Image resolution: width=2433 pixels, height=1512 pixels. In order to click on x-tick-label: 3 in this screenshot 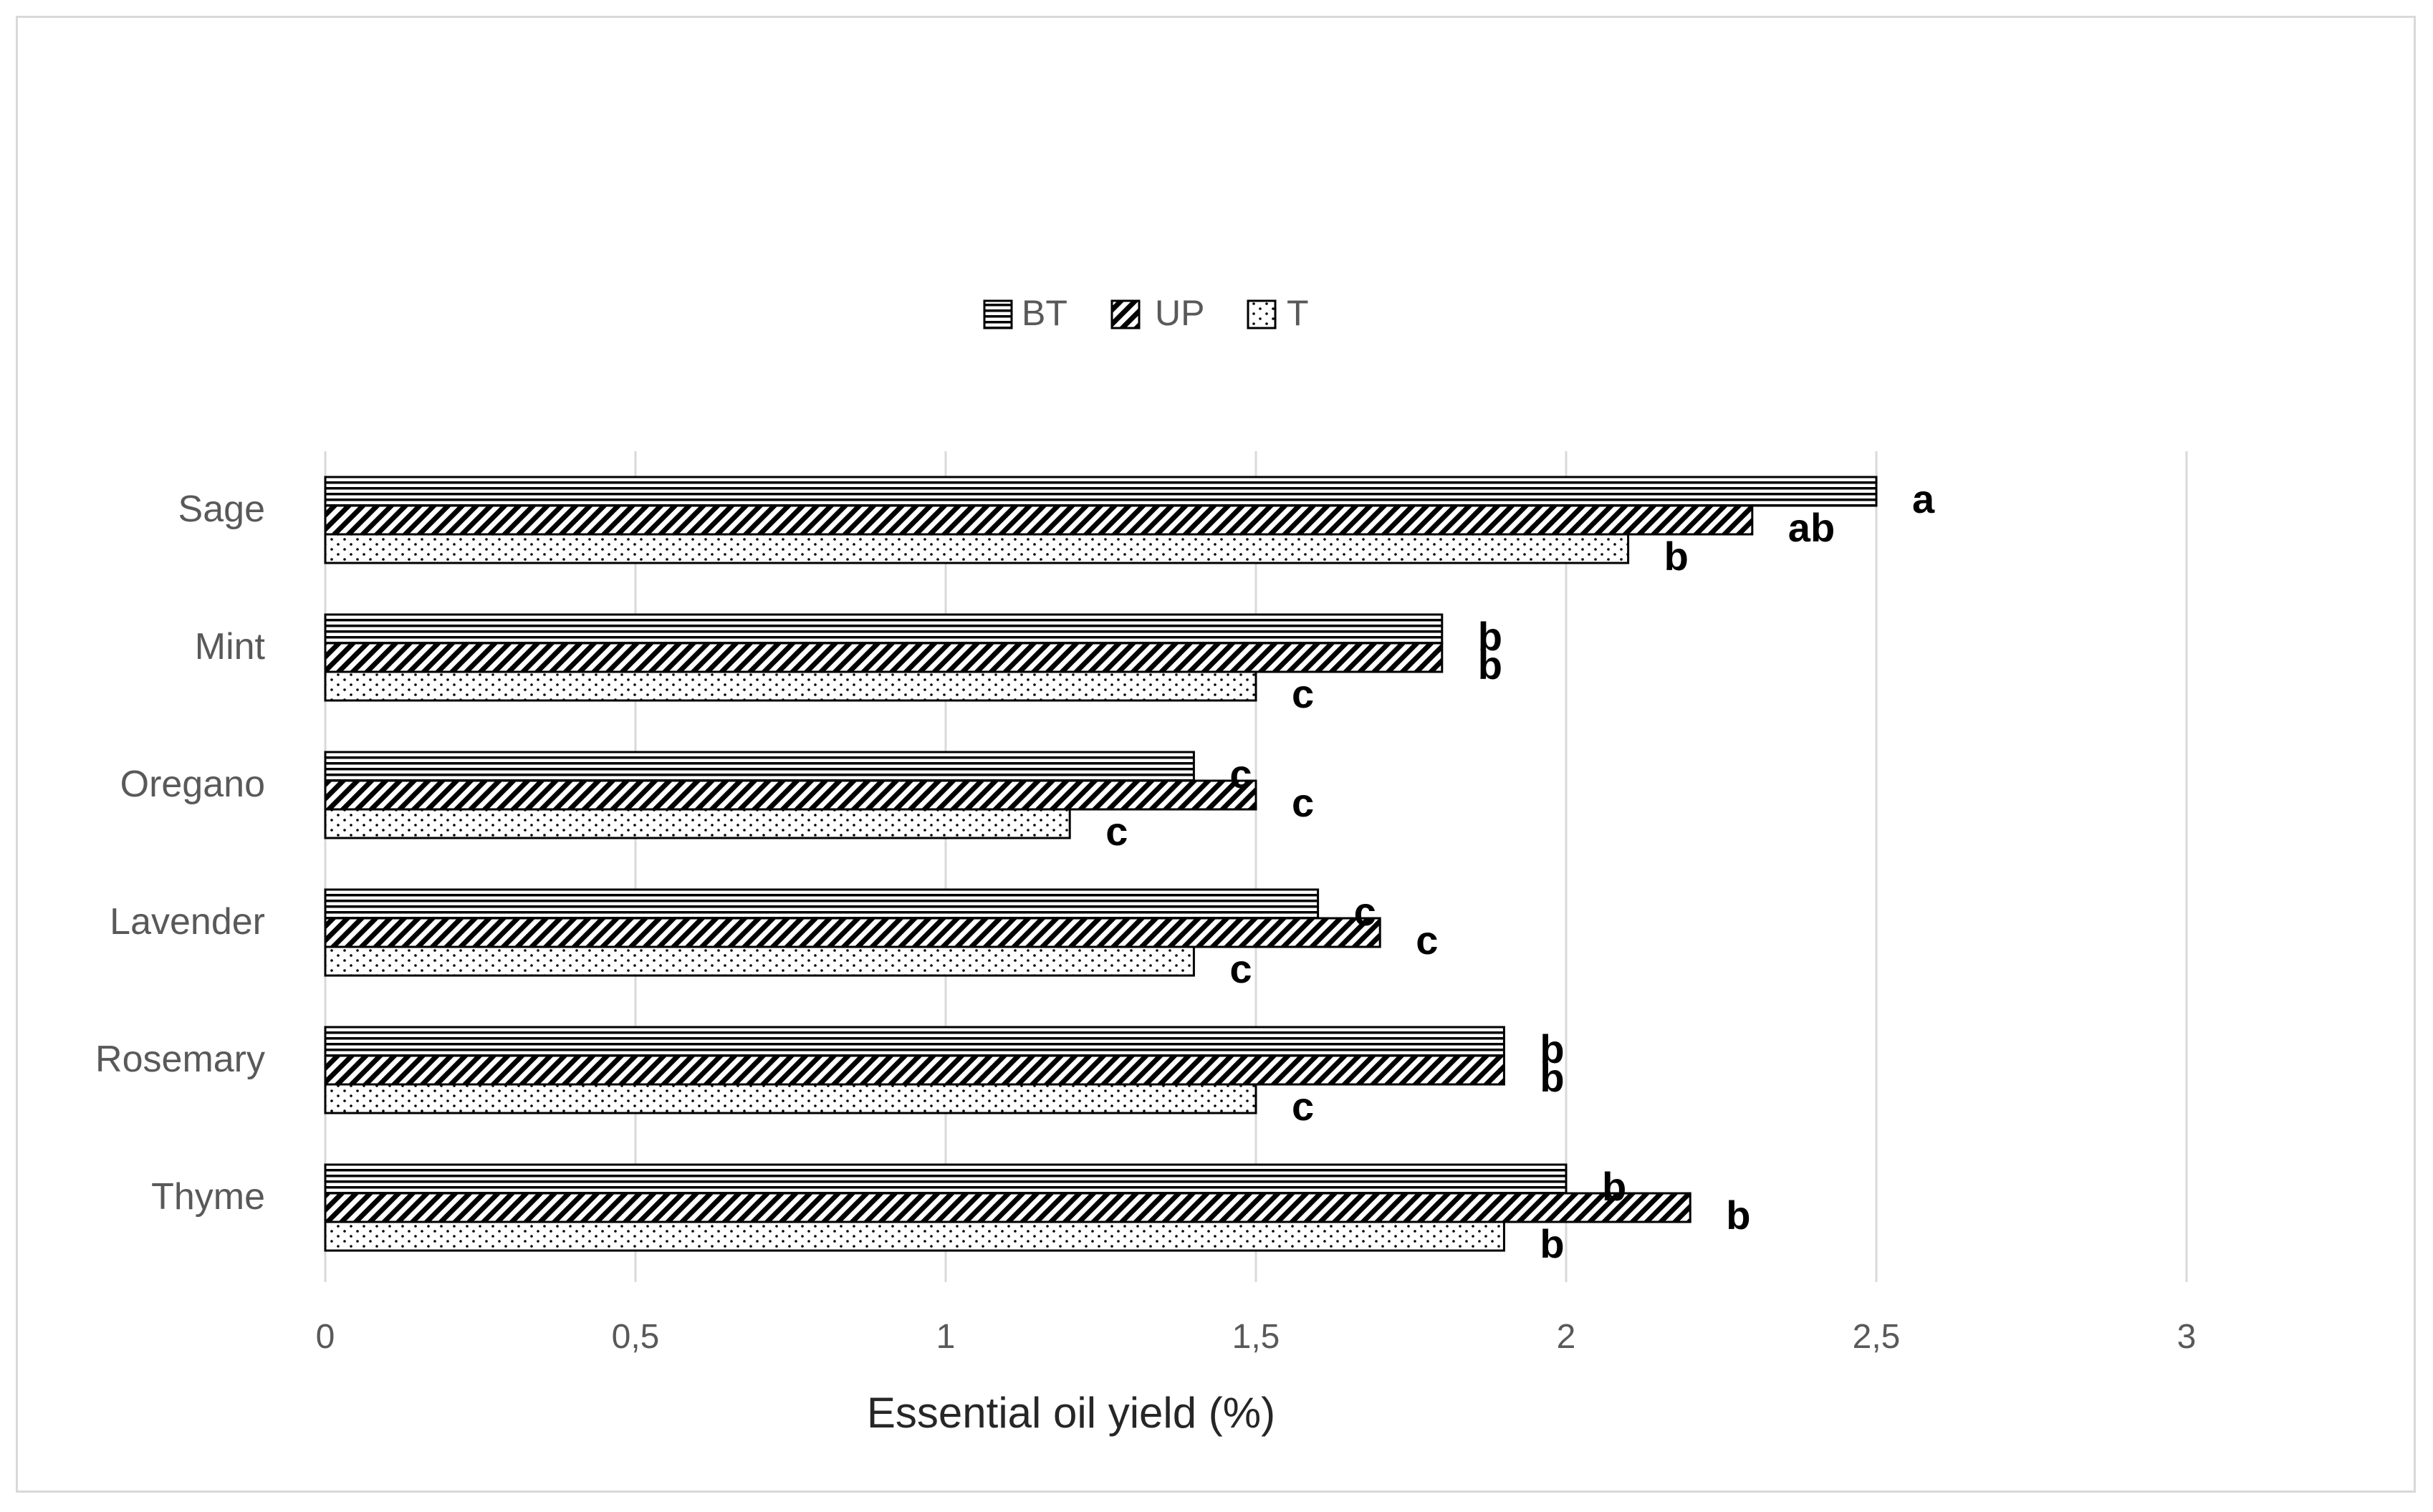, I will do `click(2187, 1337)`.